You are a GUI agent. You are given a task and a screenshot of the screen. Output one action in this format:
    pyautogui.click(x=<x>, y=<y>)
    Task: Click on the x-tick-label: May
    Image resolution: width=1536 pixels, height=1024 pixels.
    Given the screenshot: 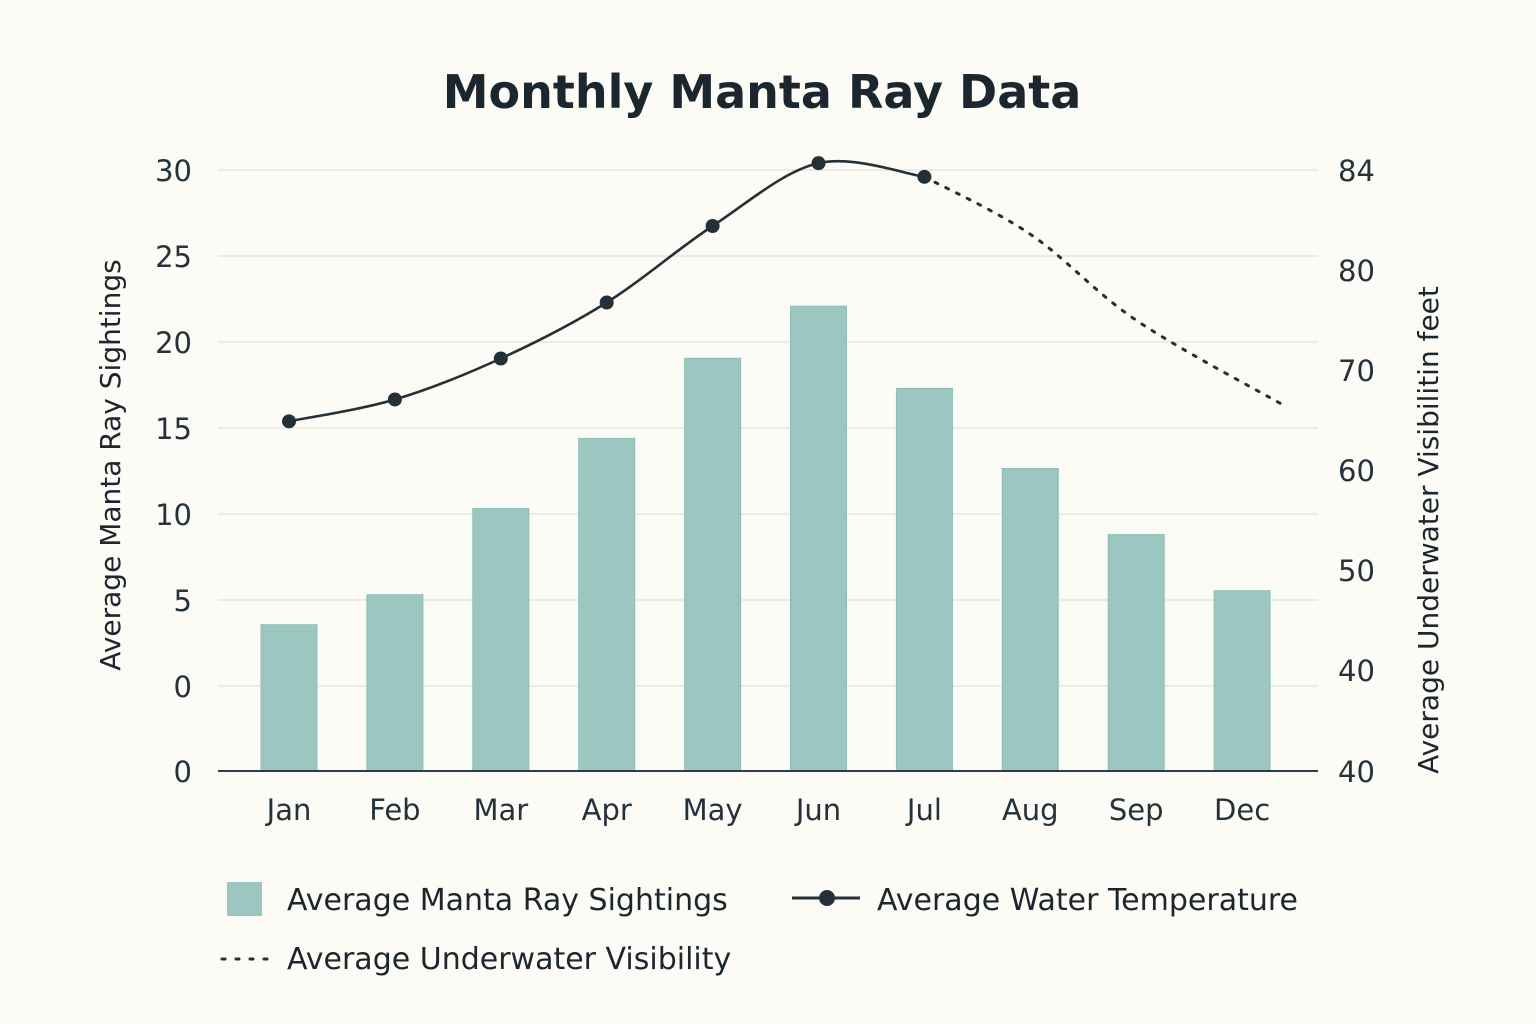 What is the action you would take?
    pyautogui.click(x=713, y=810)
    